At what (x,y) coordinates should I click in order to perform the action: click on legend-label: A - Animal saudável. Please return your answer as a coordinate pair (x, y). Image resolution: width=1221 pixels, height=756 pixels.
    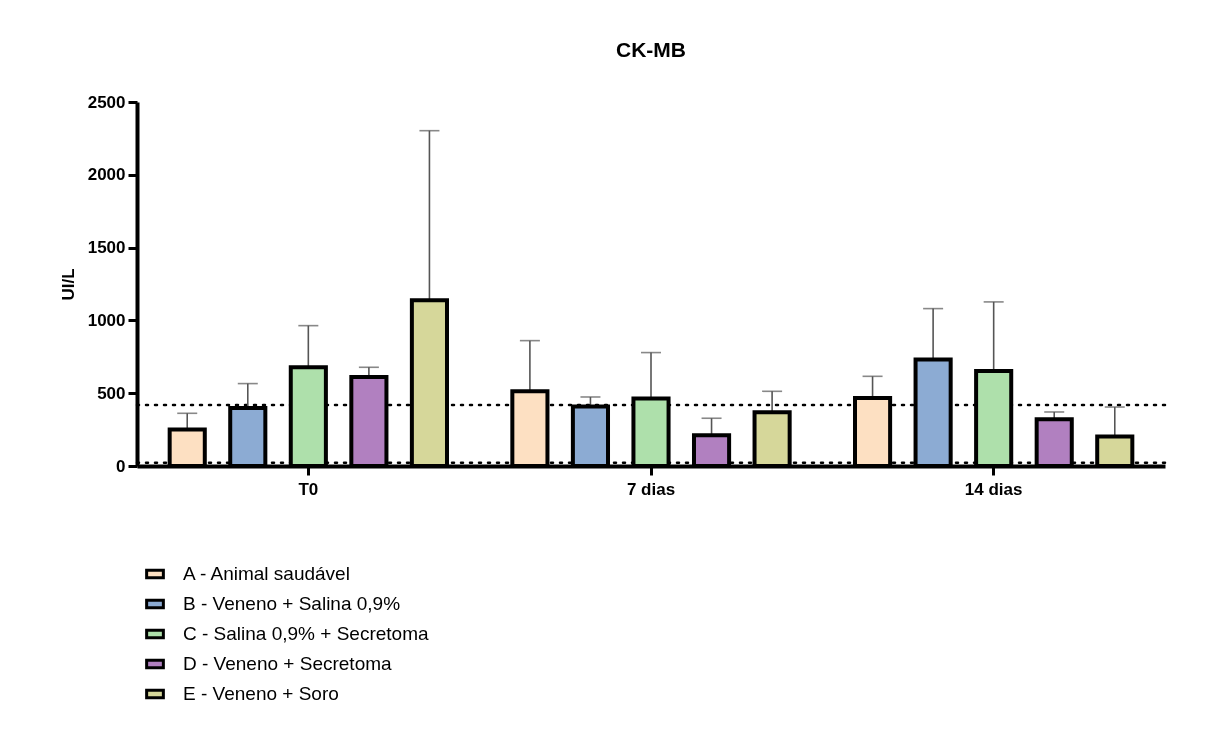
    Looking at the image, I should click on (266, 573).